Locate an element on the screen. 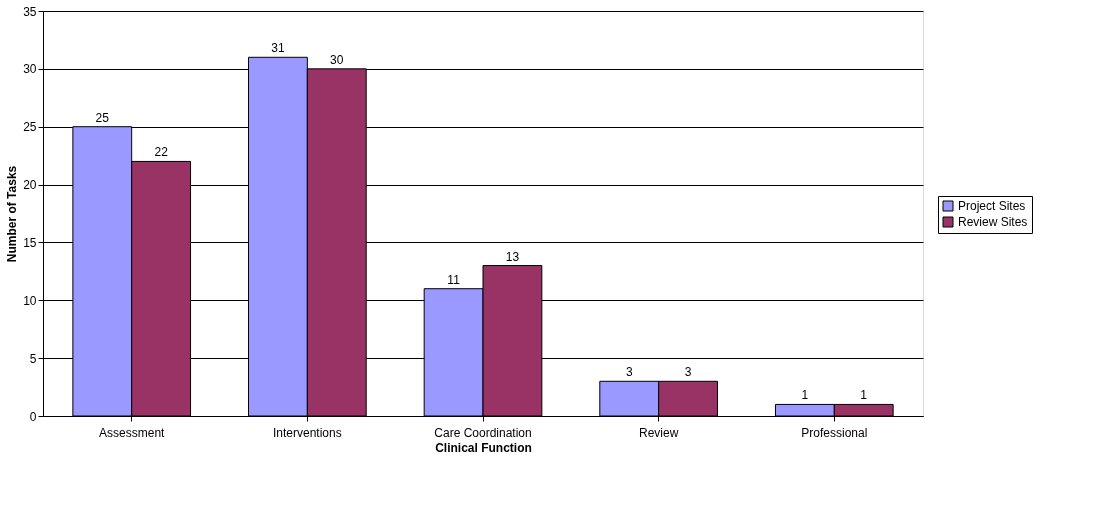  data-label: 30 is located at coordinates (337, 59).